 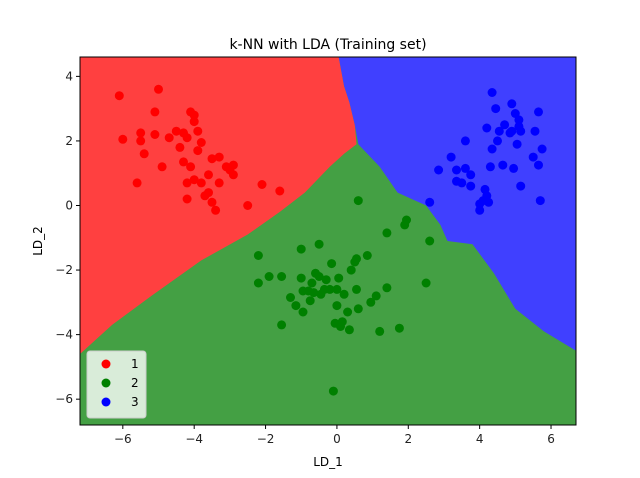 I want to click on y-tick-label: 4, so click(x=69, y=76).